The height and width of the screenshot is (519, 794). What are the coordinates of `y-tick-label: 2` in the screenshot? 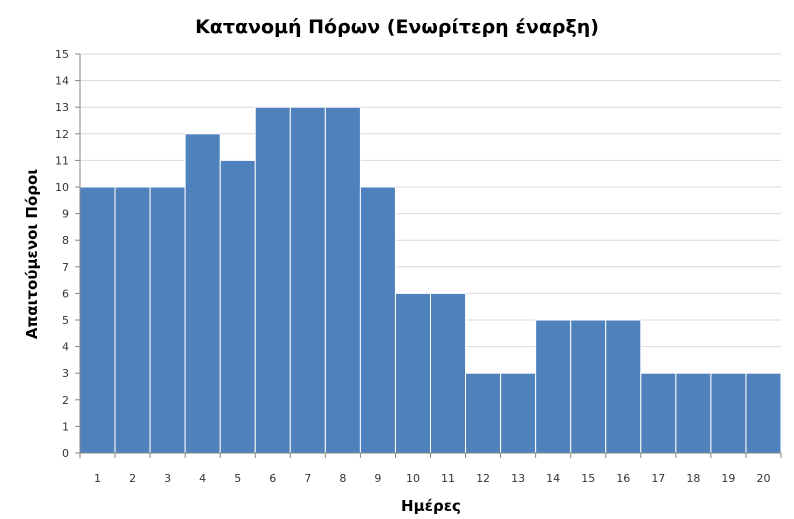 It's located at (65, 400).